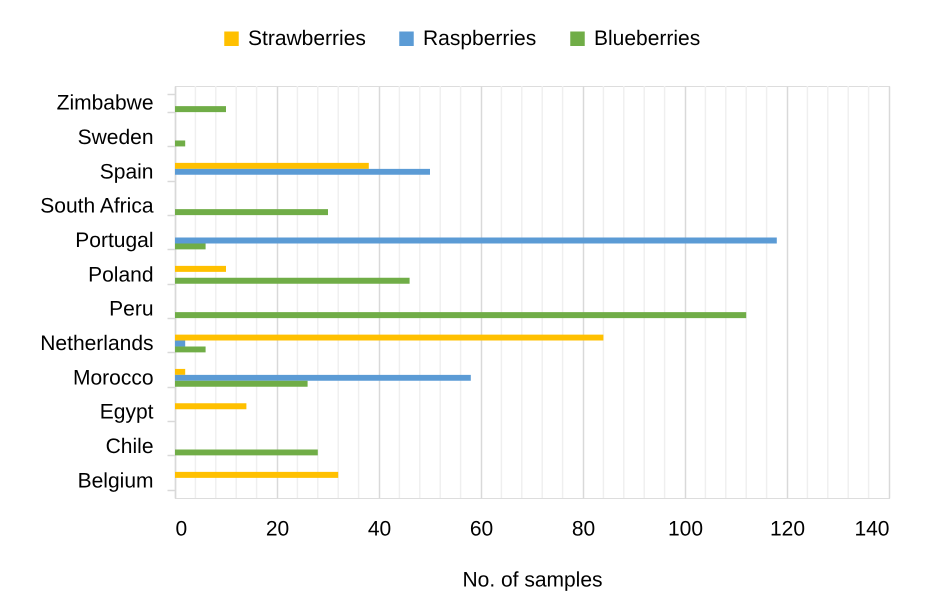 The height and width of the screenshot is (606, 928). What do you see at coordinates (380, 529) in the screenshot?
I see `x-tick-label: 40` at bounding box center [380, 529].